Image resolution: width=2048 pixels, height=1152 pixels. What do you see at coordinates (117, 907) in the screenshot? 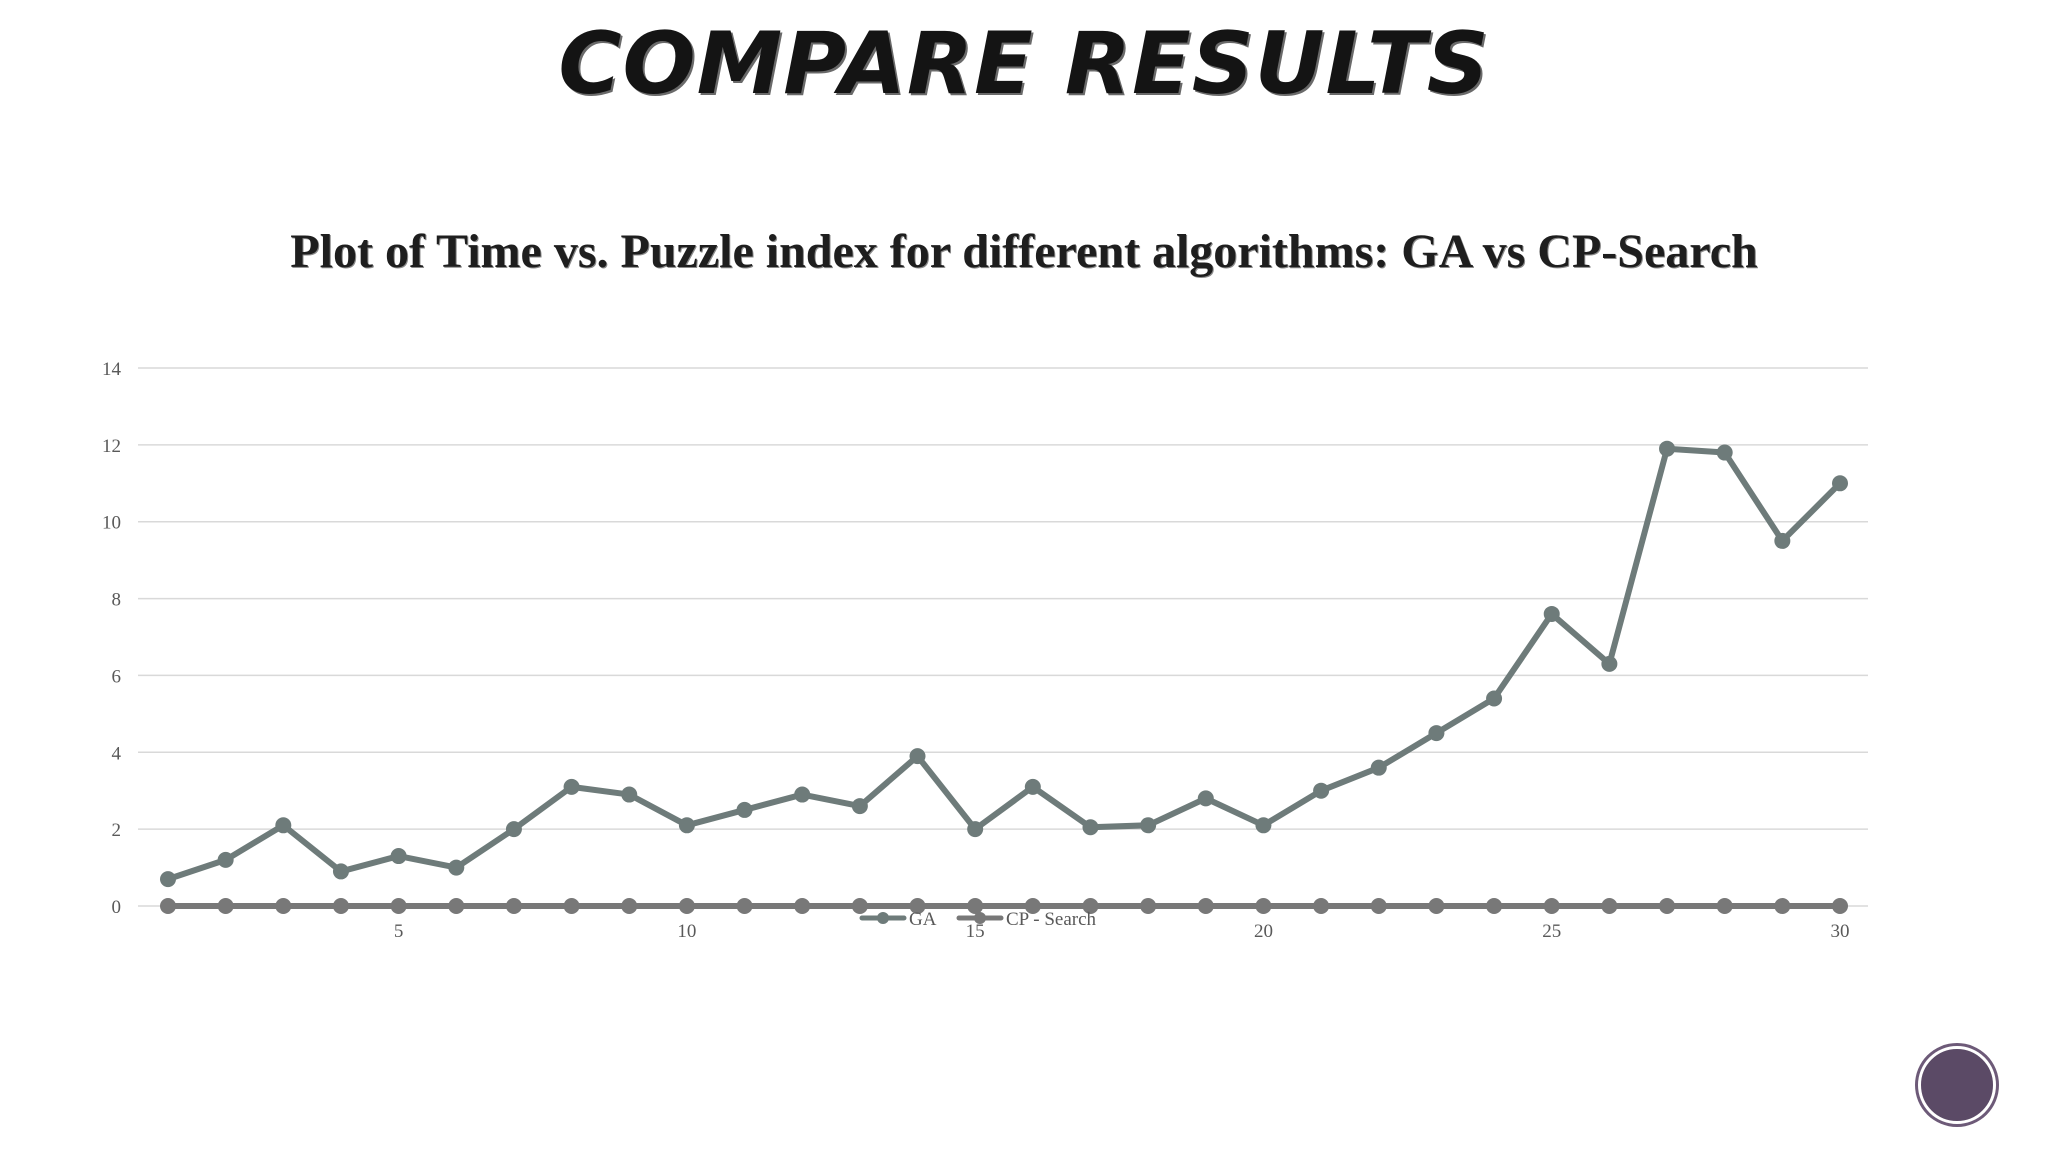
I see `y-tick-label: 0` at bounding box center [117, 907].